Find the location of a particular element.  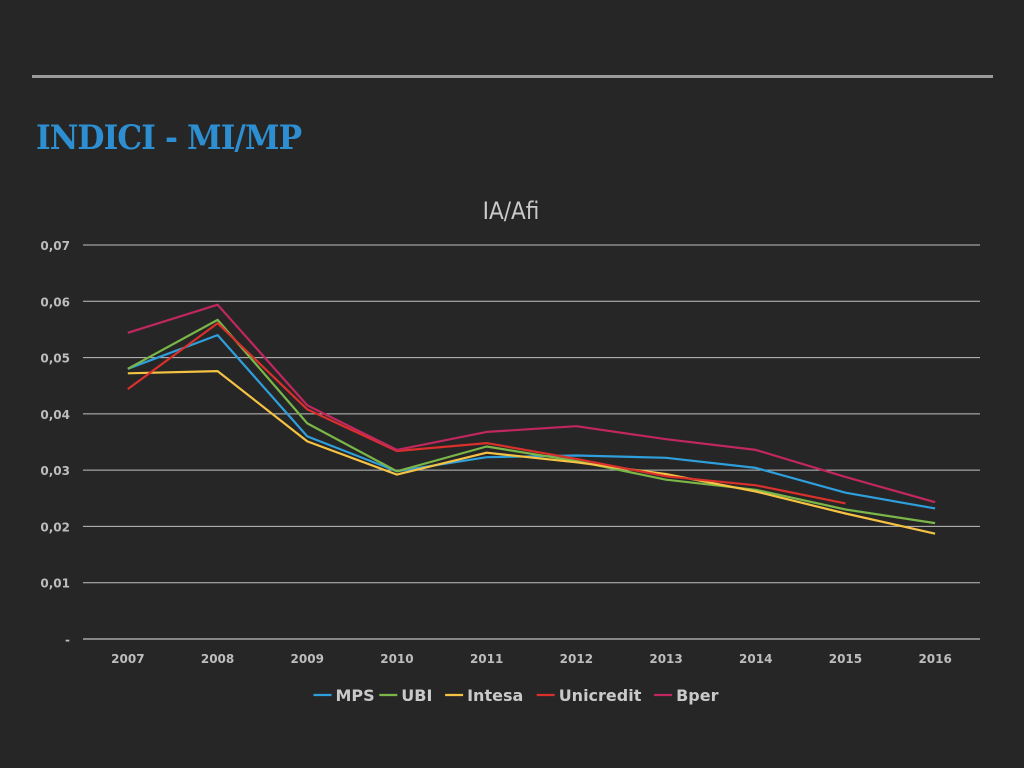

y-tick-label: 0,04 is located at coordinates (55, 415).